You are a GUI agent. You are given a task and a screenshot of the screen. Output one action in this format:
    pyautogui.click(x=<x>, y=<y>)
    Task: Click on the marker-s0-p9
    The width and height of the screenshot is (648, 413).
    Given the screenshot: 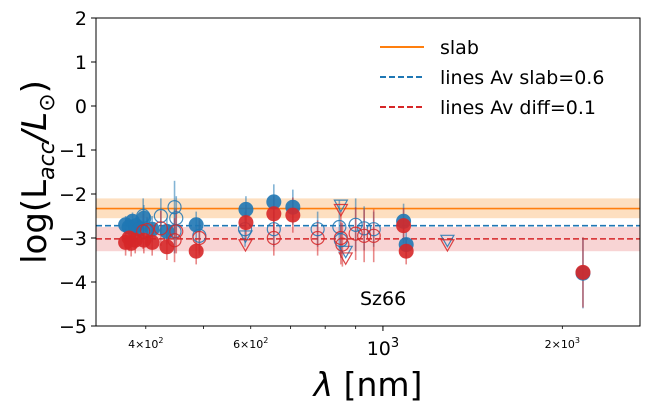 What is the action you would take?
    pyautogui.click(x=246, y=209)
    